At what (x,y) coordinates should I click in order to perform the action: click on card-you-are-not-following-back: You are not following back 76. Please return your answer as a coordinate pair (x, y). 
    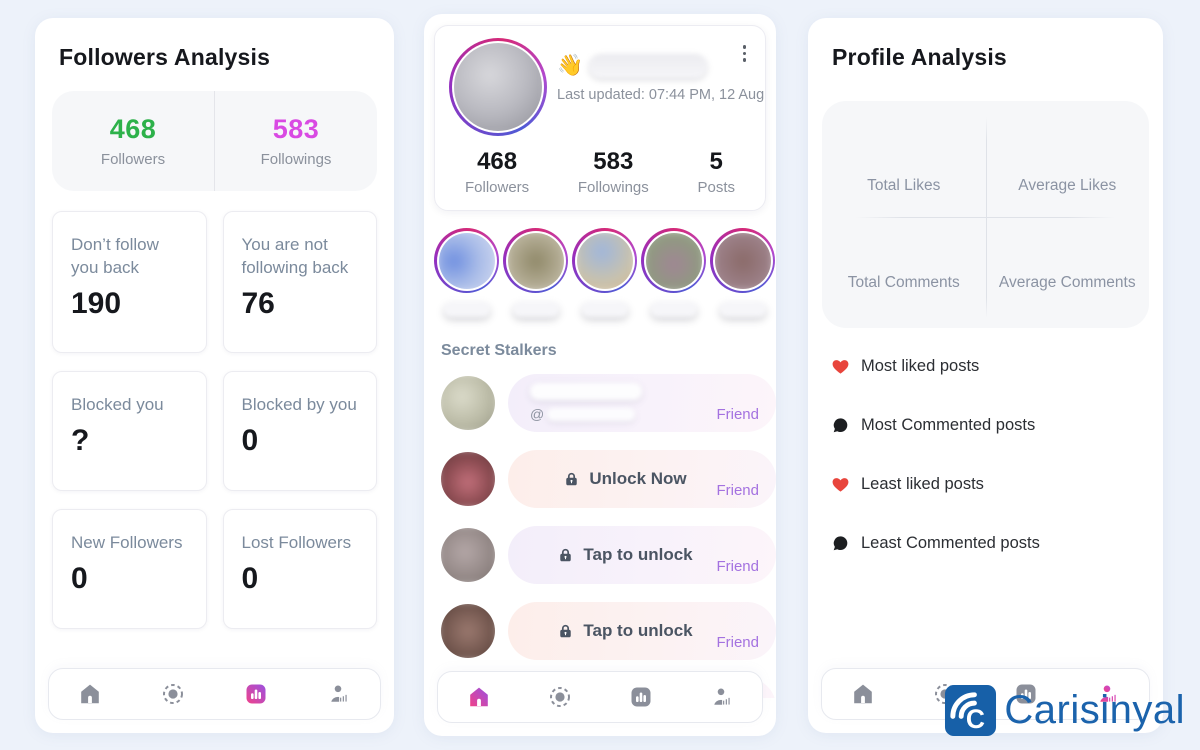
    Looking at the image, I should click on (299, 282).